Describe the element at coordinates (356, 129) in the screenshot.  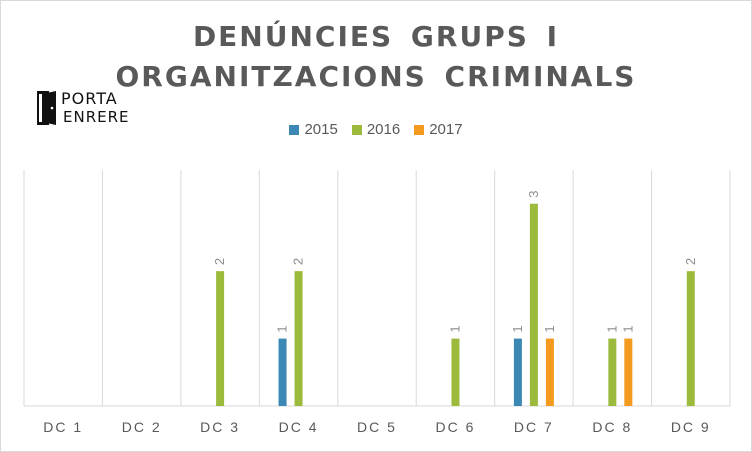
I see `legend-swatch-2016` at that location.